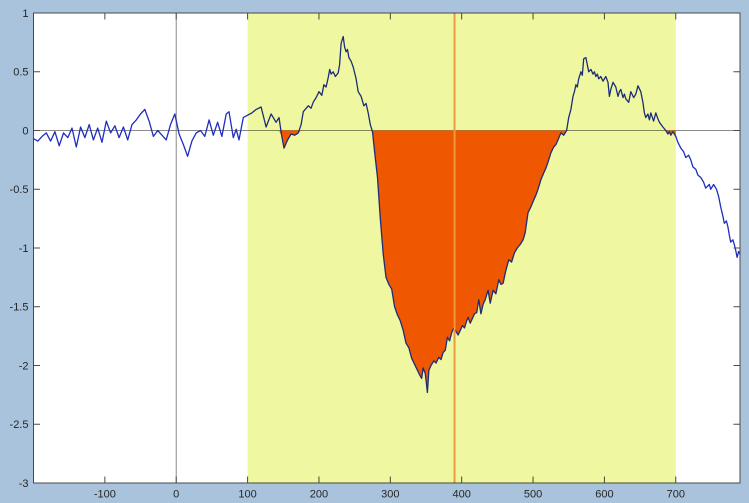 This screenshot has width=749, height=503. What do you see at coordinates (24, 484) in the screenshot?
I see `y-tick-label: -3` at bounding box center [24, 484].